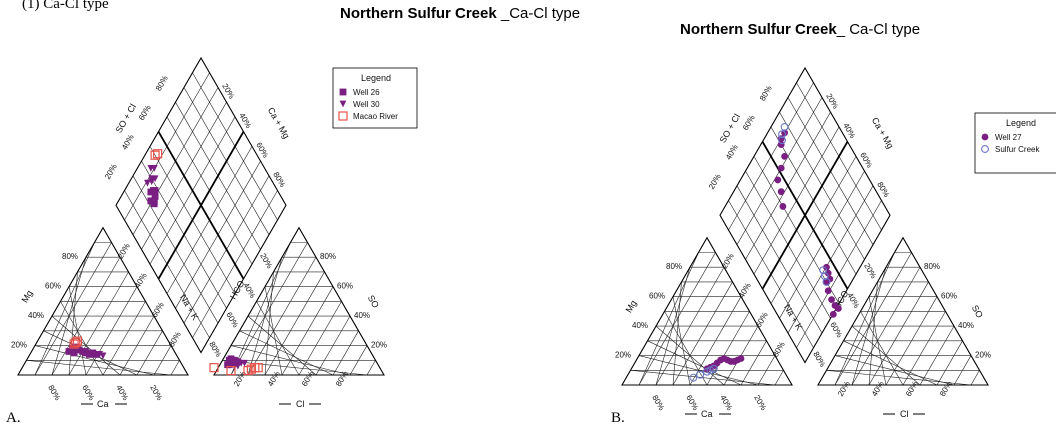 This screenshot has width=1056, height=430. I want to click on chart-title-main: Northern Sulfur Creek, so click(758, 29).